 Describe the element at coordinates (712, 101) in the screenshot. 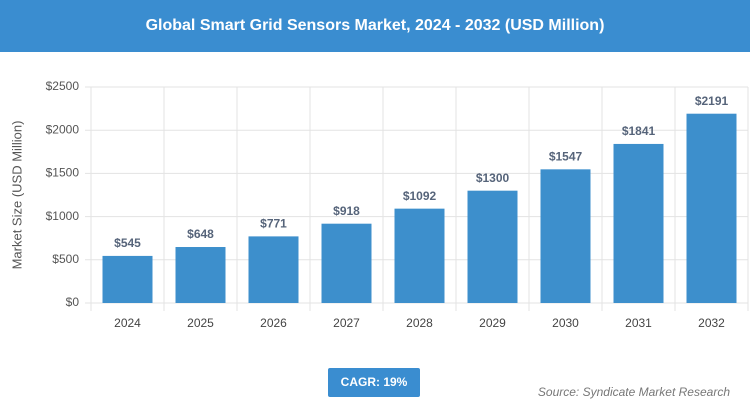

I see `value-label: $2191` at that location.